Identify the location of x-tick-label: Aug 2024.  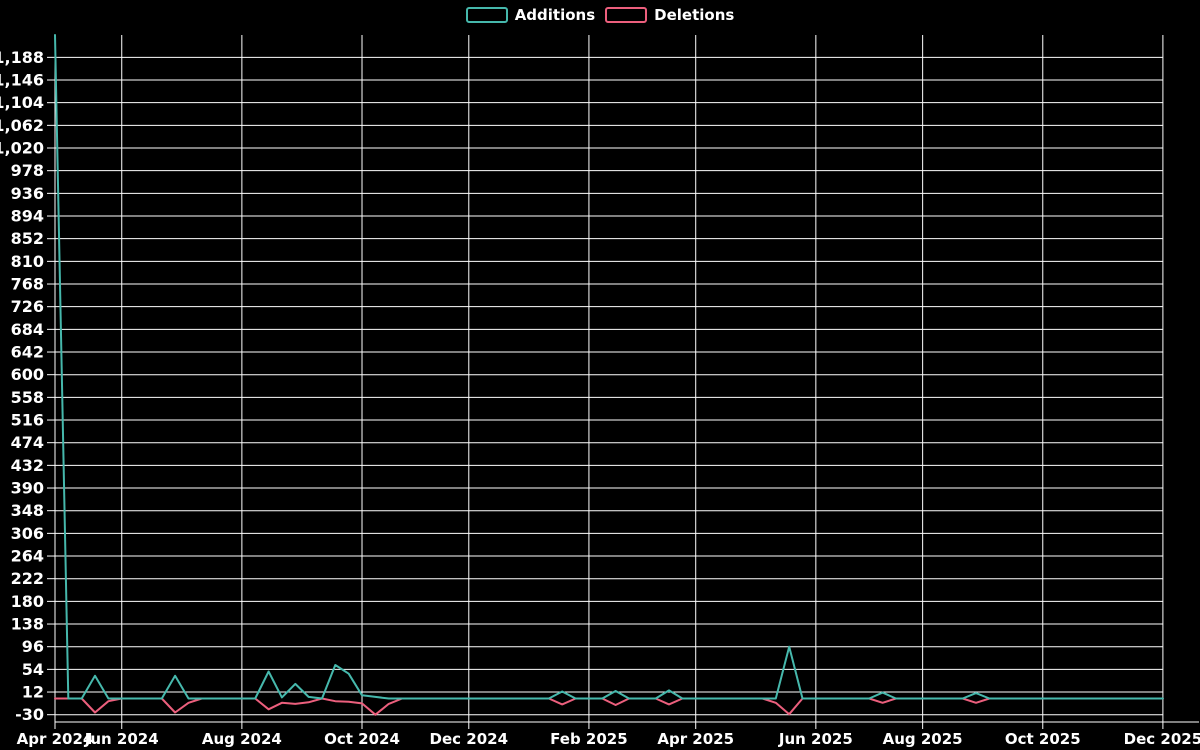
(242, 739).